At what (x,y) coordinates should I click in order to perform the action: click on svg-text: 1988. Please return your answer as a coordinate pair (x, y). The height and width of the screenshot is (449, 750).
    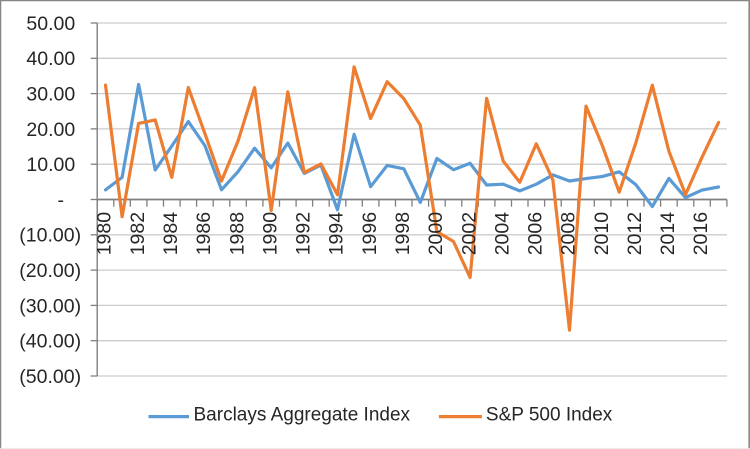
    Looking at the image, I should click on (237, 233).